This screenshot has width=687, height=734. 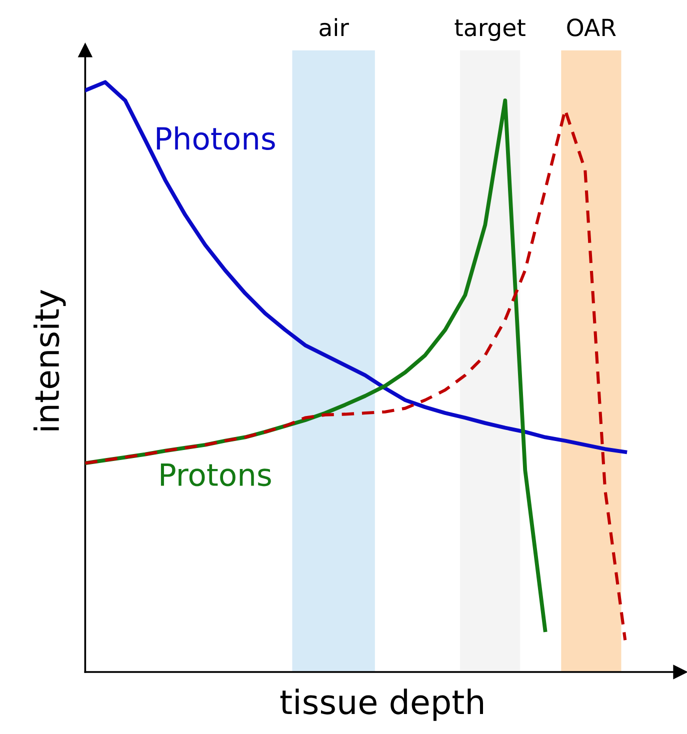 I want to click on text: OAR, so click(x=591, y=27).